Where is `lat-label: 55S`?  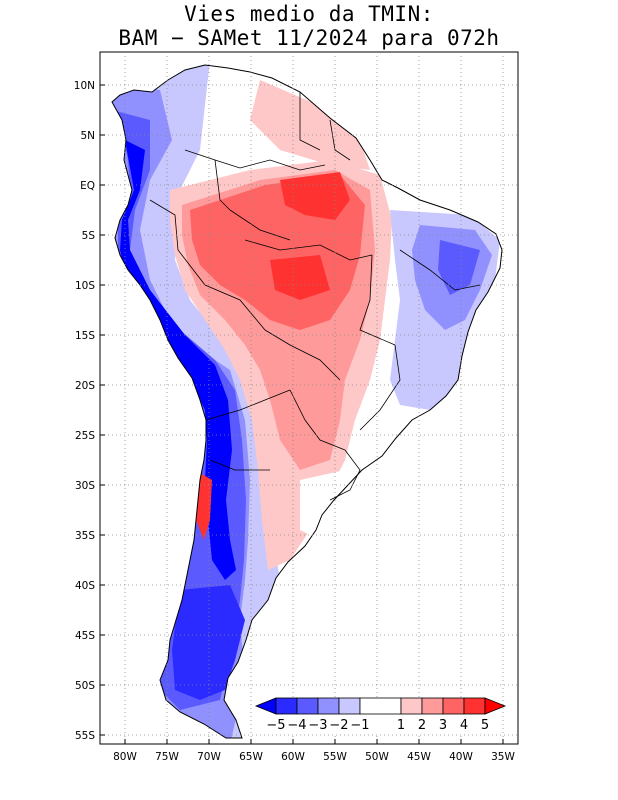 lat-label: 55S is located at coordinates (85, 736).